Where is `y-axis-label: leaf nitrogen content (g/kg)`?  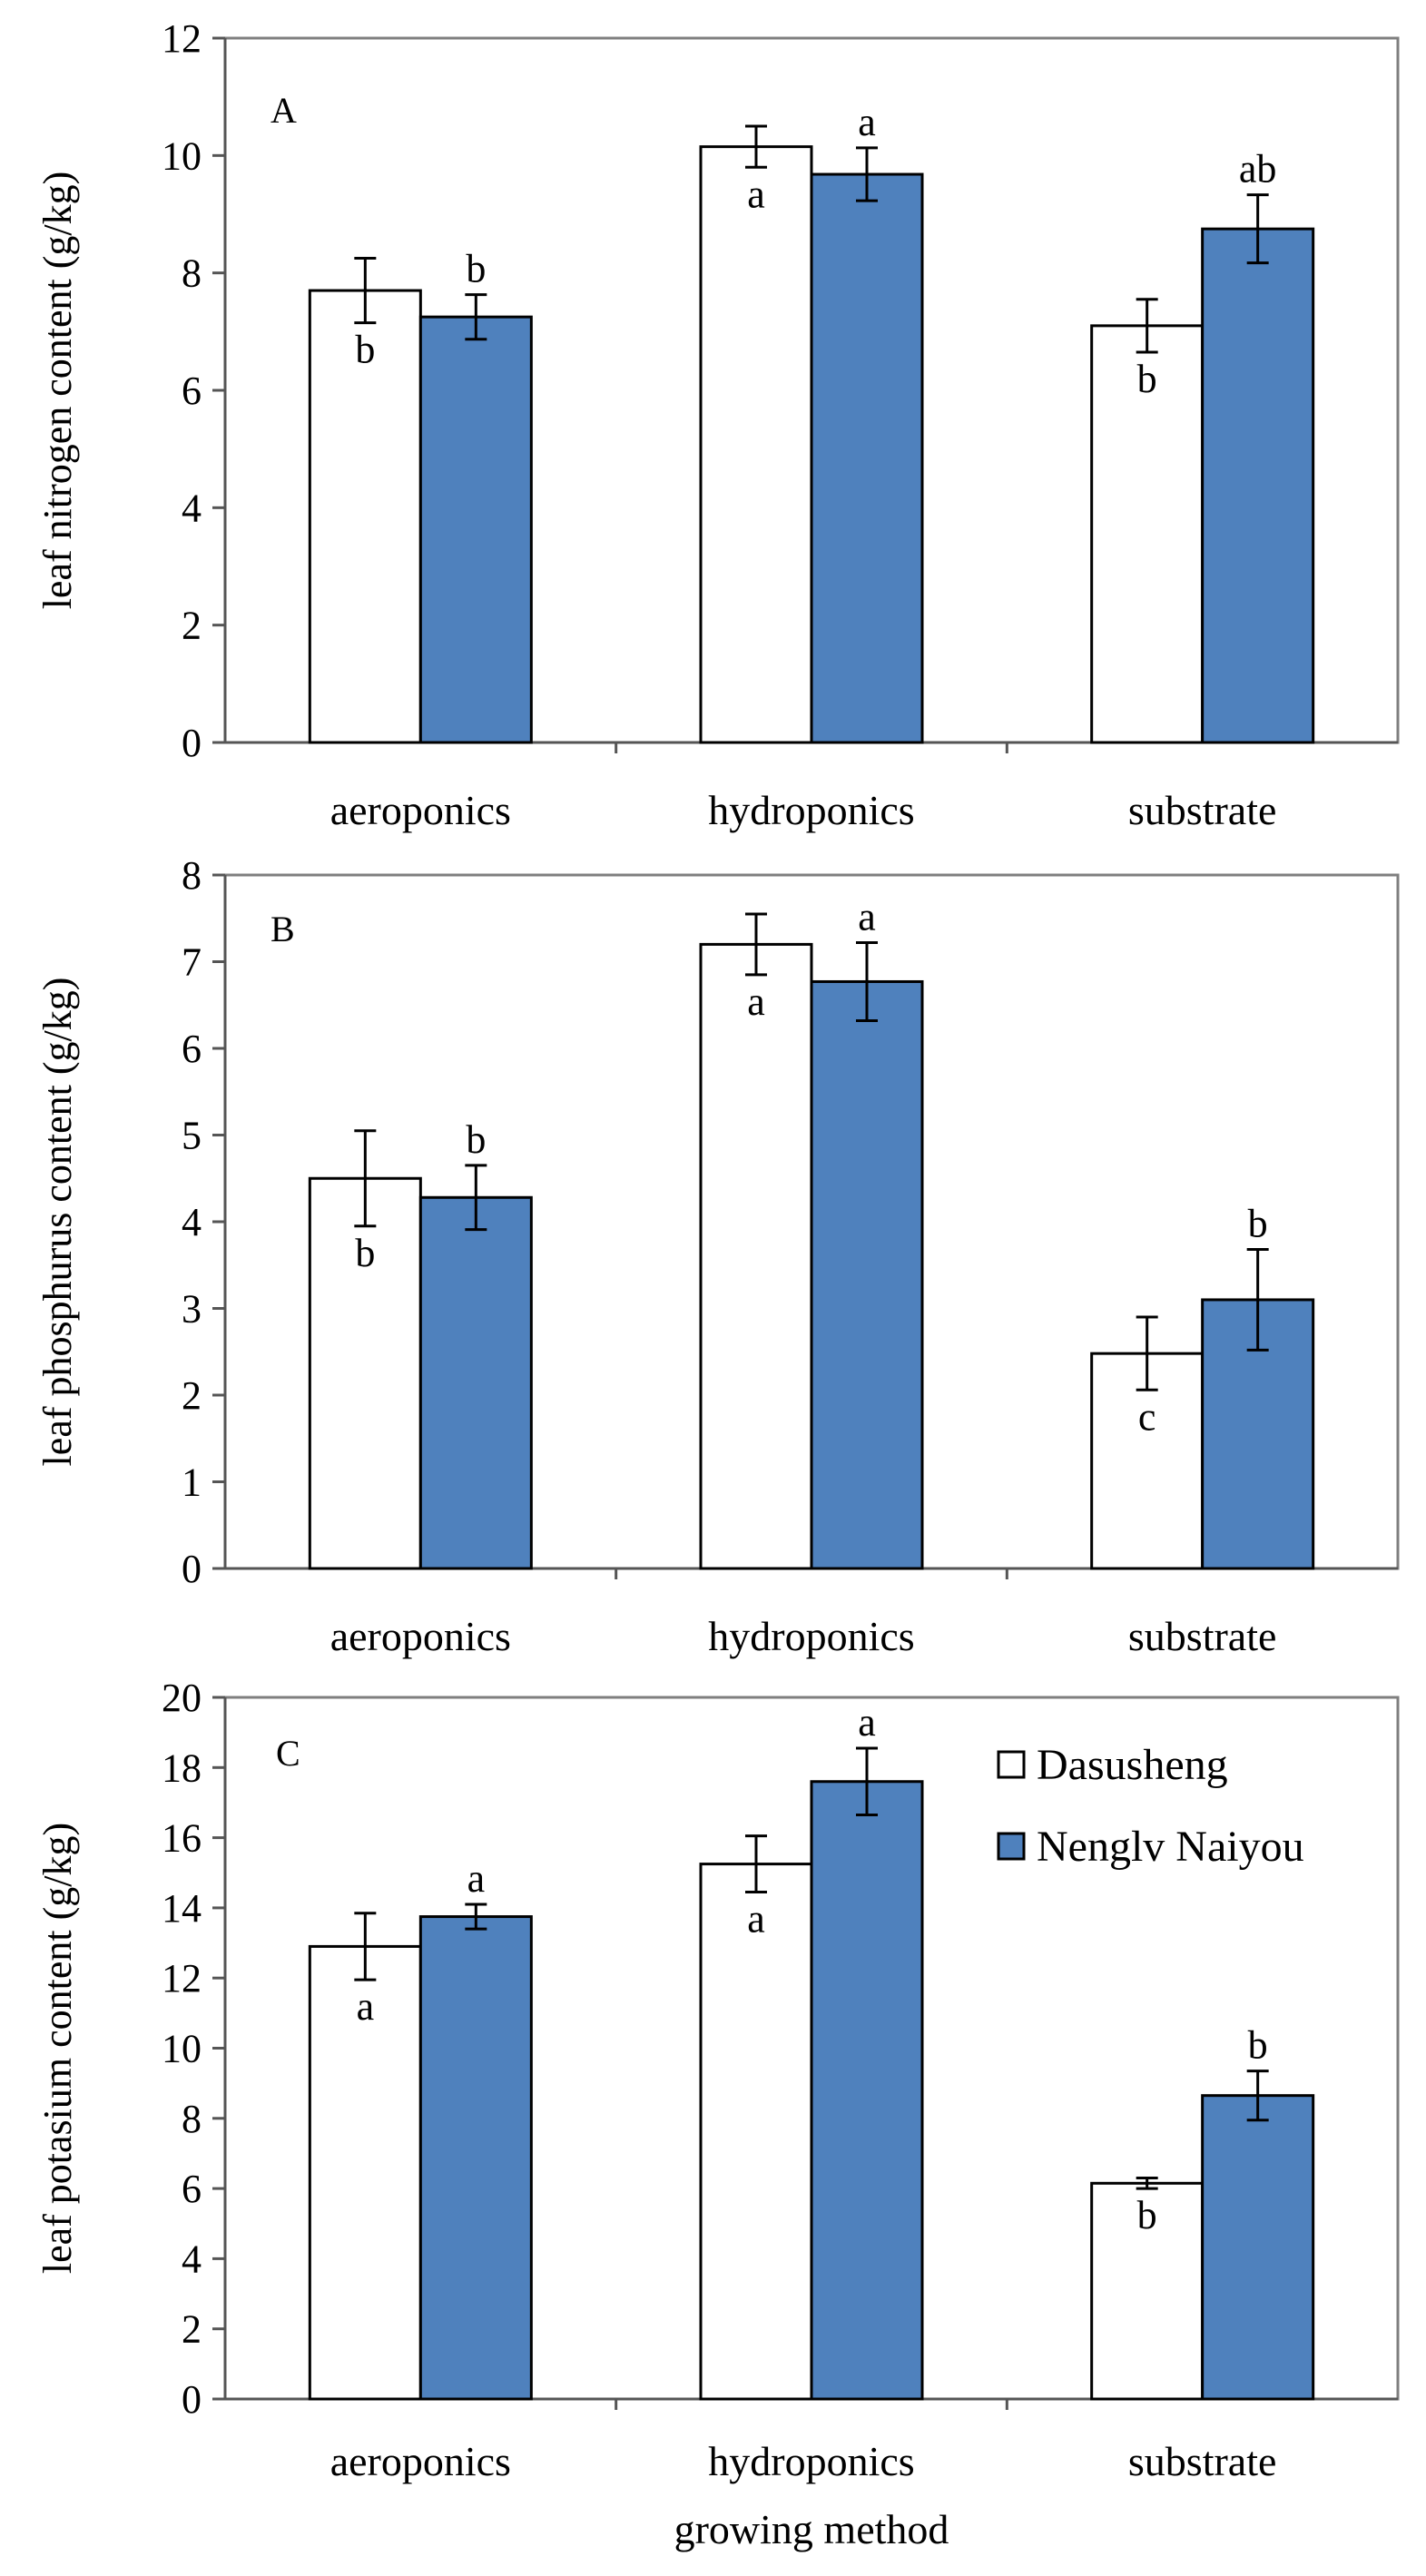 y-axis-label: leaf nitrogen content (g/kg) is located at coordinates (57, 391).